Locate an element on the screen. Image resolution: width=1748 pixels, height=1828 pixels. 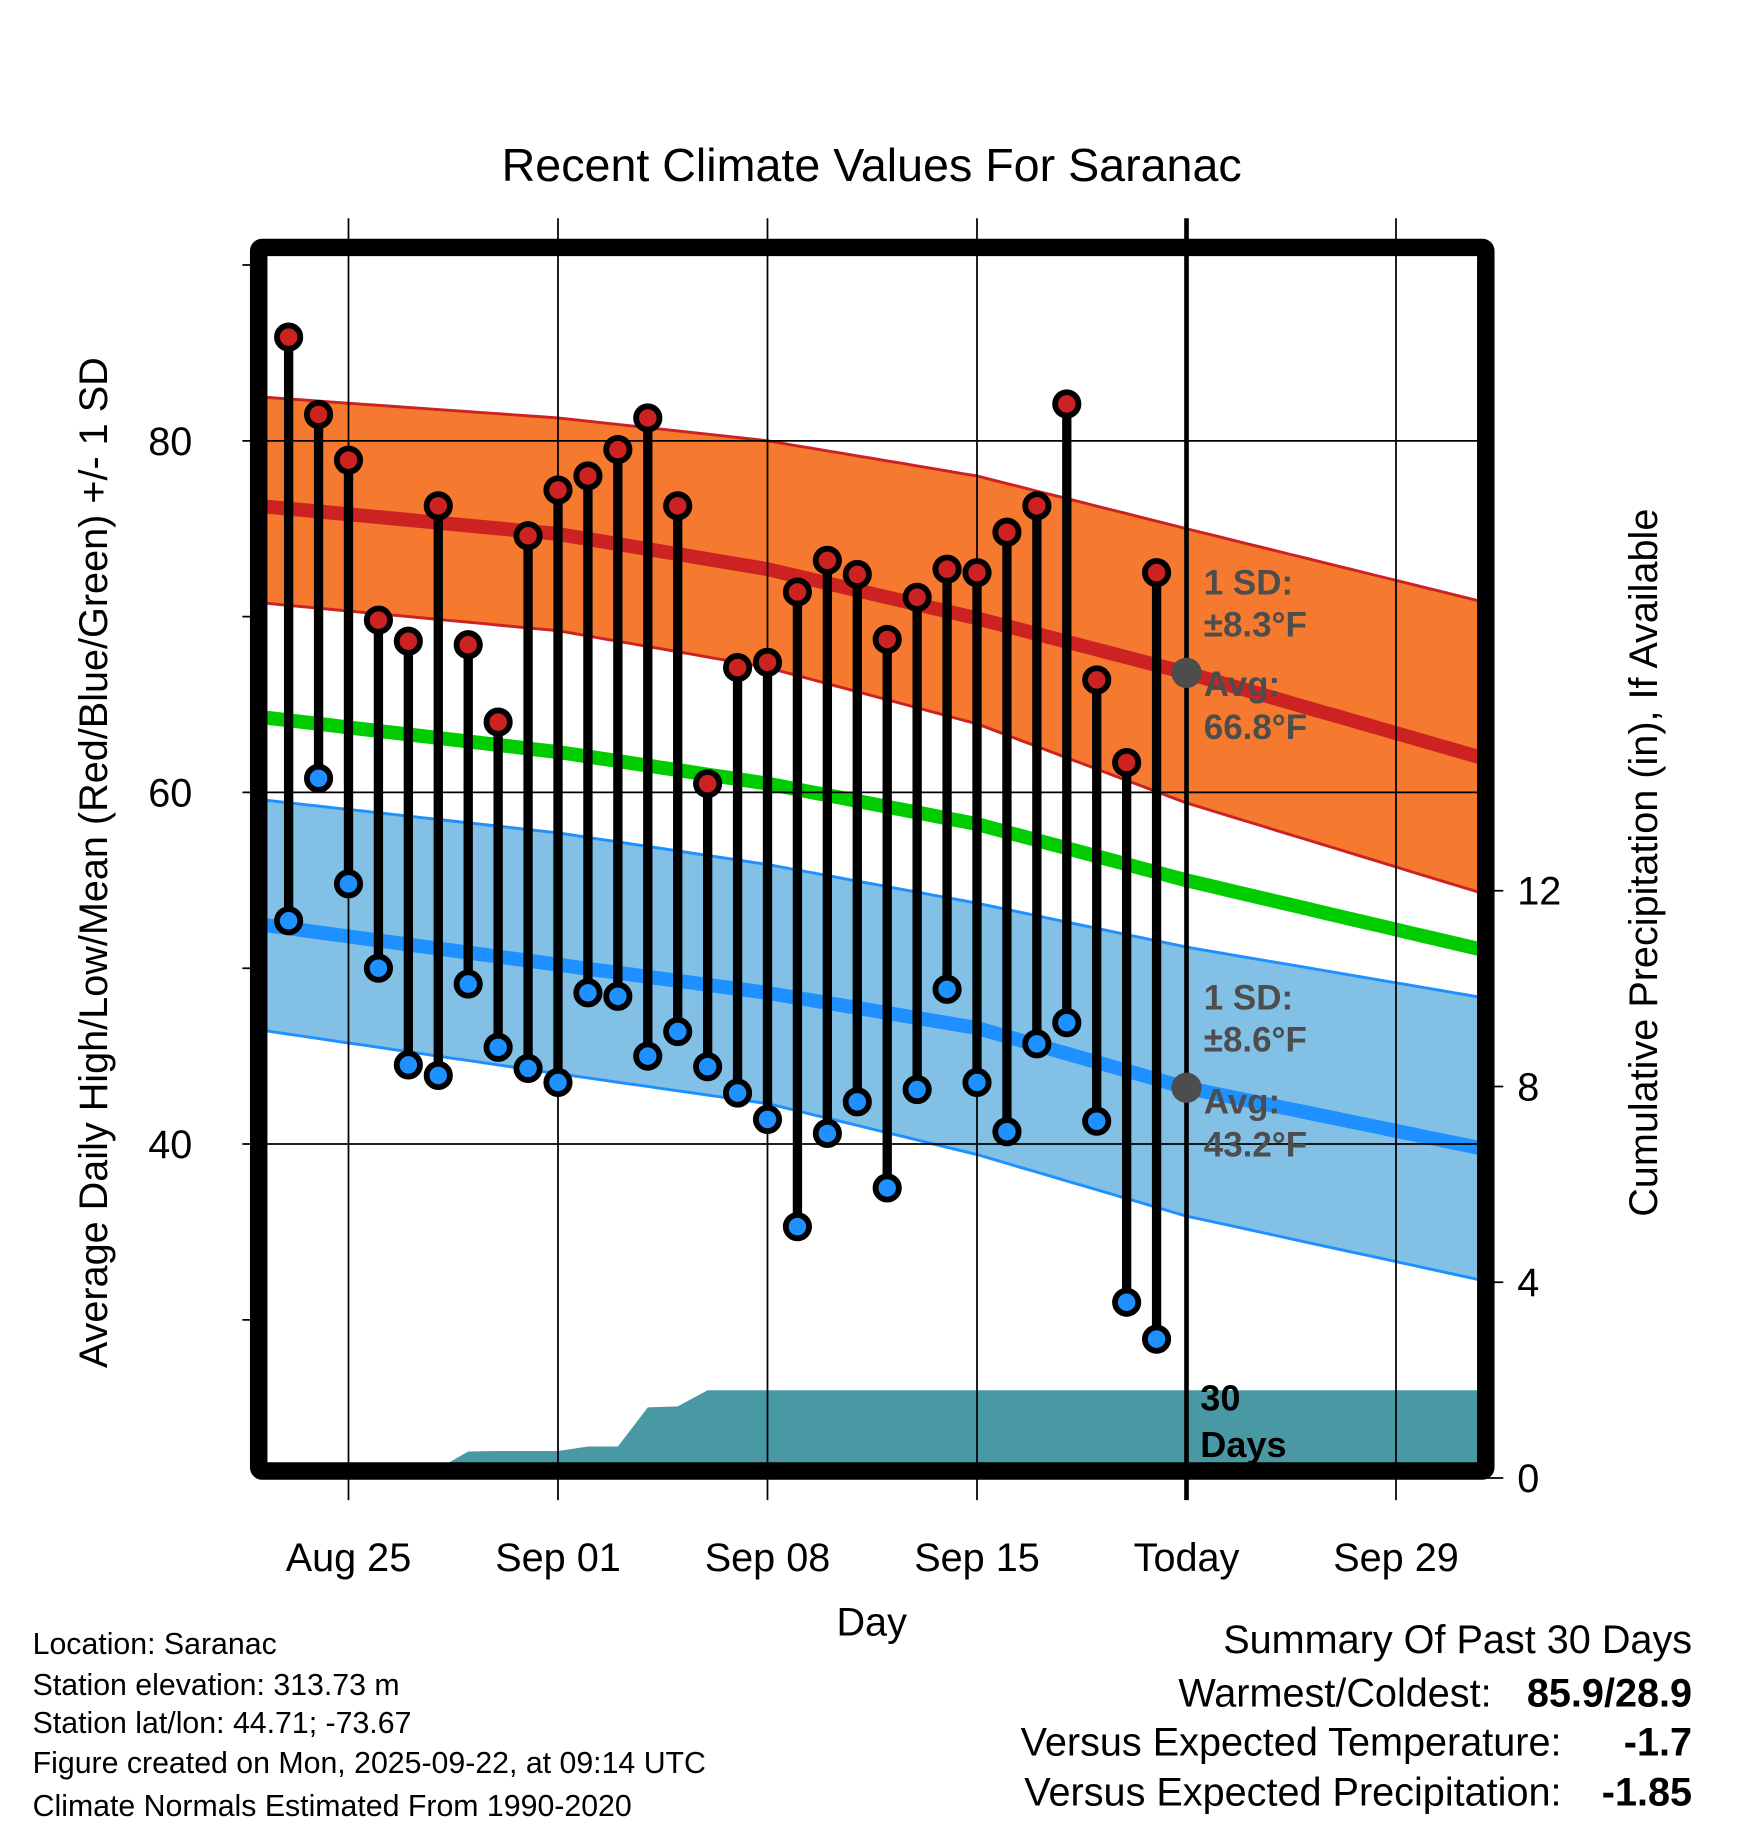
high-avg-value: 66.8°F is located at coordinates (1255, 727).